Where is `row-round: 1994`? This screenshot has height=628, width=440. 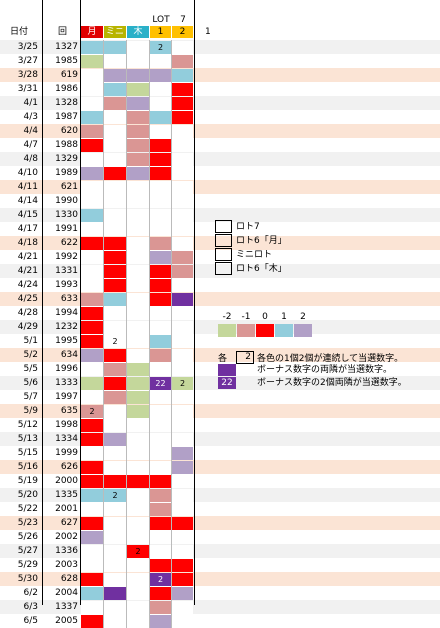
row-round: 1994 is located at coordinates (66, 313).